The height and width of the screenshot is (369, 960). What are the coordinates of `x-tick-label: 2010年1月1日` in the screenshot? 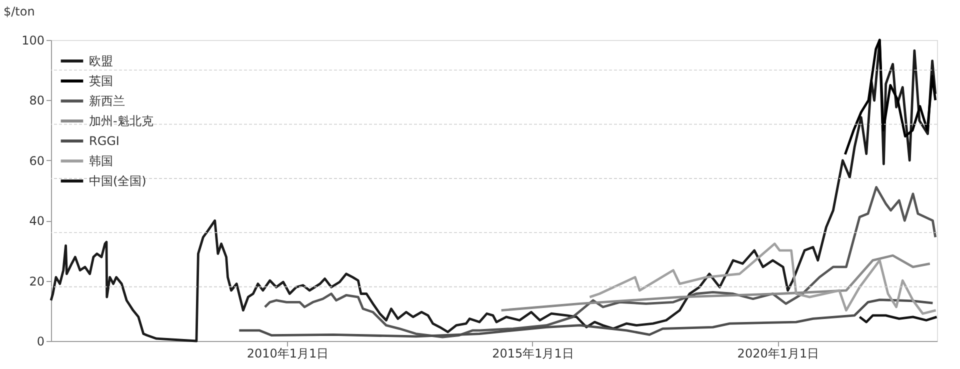 It's located at (287, 353).